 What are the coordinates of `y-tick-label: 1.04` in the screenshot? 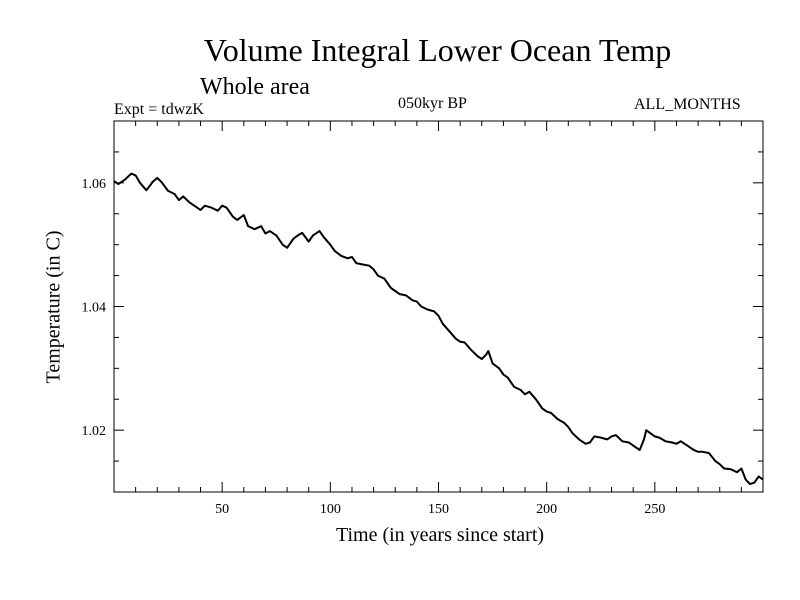 It's located at (94, 308).